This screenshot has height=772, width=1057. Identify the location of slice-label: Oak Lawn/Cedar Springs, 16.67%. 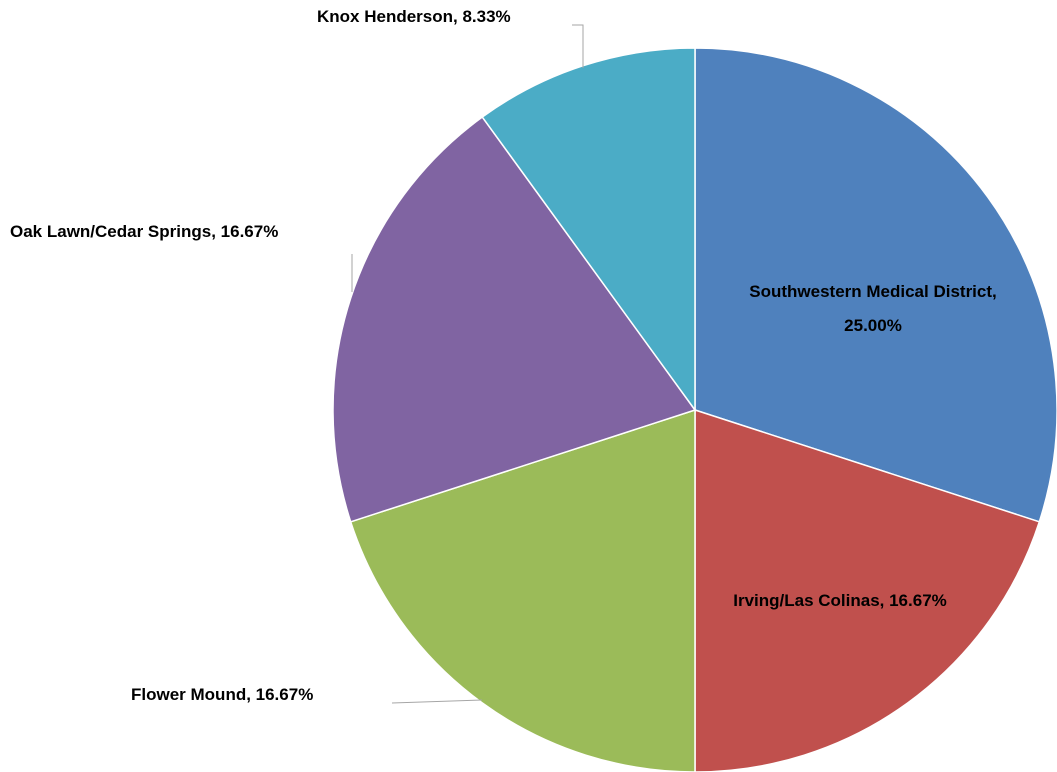
(144, 231).